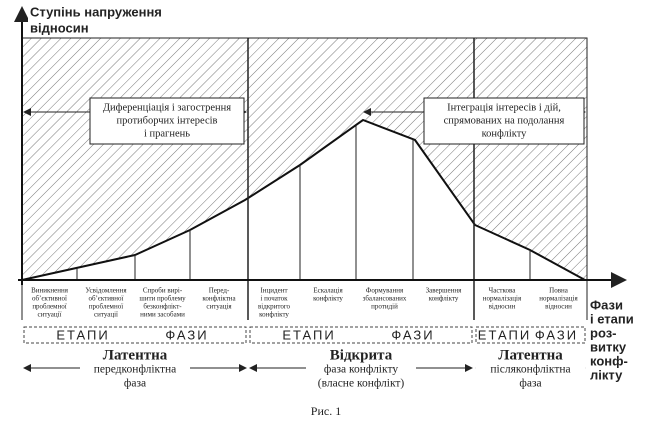  What do you see at coordinates (163, 291) in the screenshot?
I see `stage-label: Спроби вирі-` at bounding box center [163, 291].